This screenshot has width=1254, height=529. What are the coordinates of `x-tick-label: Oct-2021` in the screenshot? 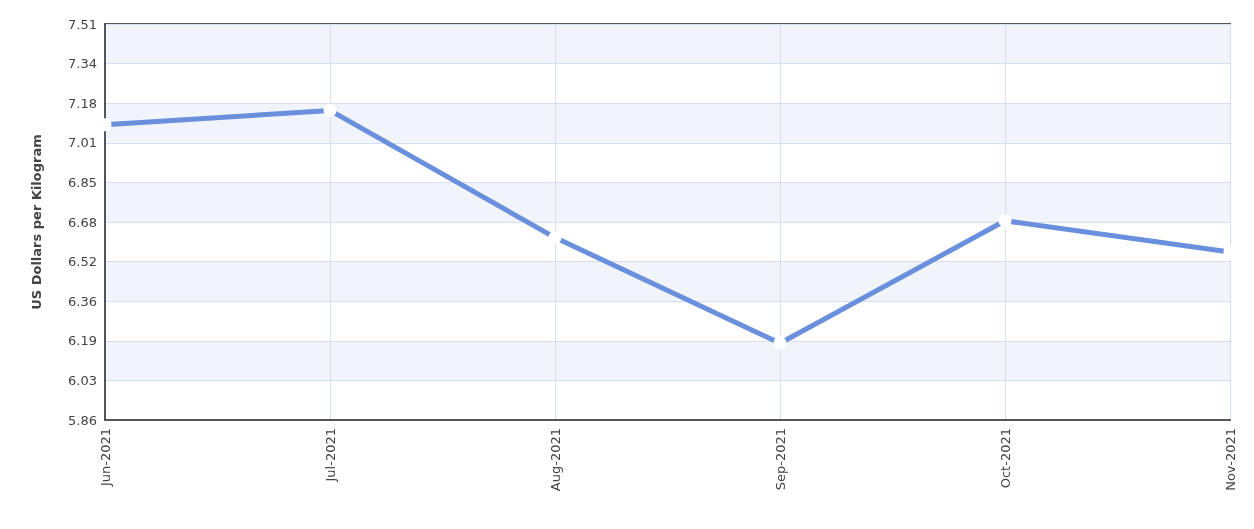 It's located at (1005, 458).